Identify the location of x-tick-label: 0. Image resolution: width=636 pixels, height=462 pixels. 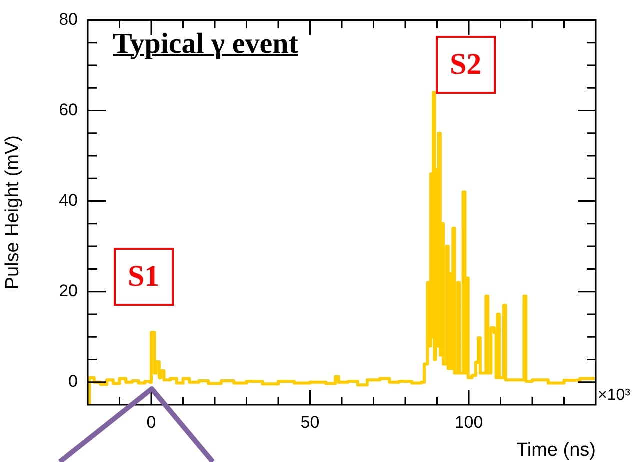
(151, 422).